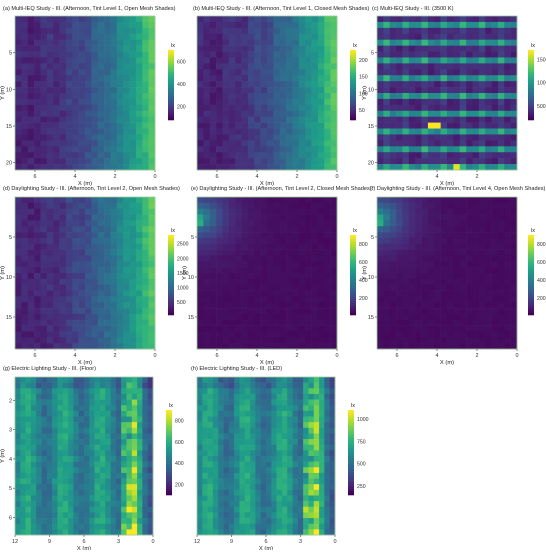 Image resolution: width=546 pixels, height=555 pixels. I want to click on colorbar-tick-label: 200, so click(363, 61).